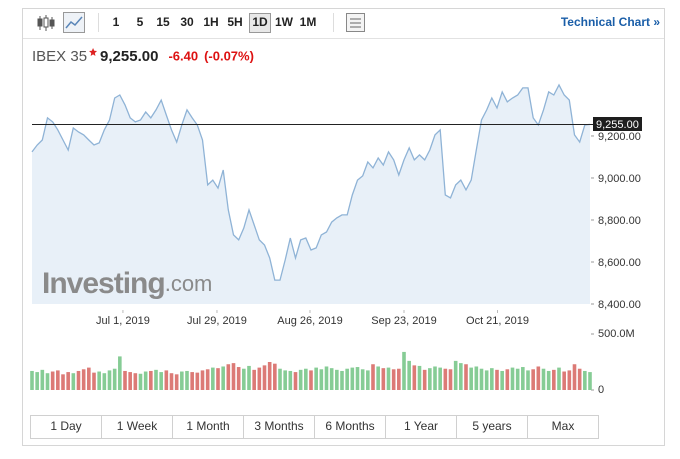 This screenshot has height=459, width=680. I want to click on line-icon, so click(74, 22).